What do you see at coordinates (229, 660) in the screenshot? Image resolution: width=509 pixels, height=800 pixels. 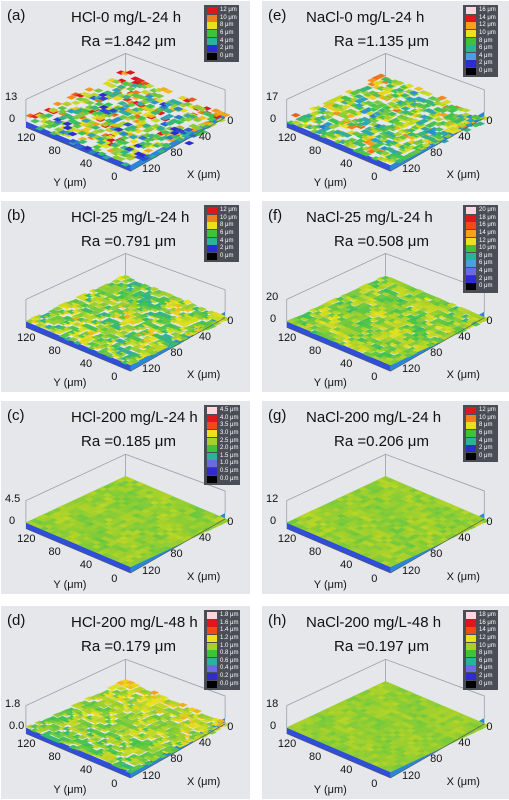 I see `legend-label: 0.6 μm` at bounding box center [229, 660].